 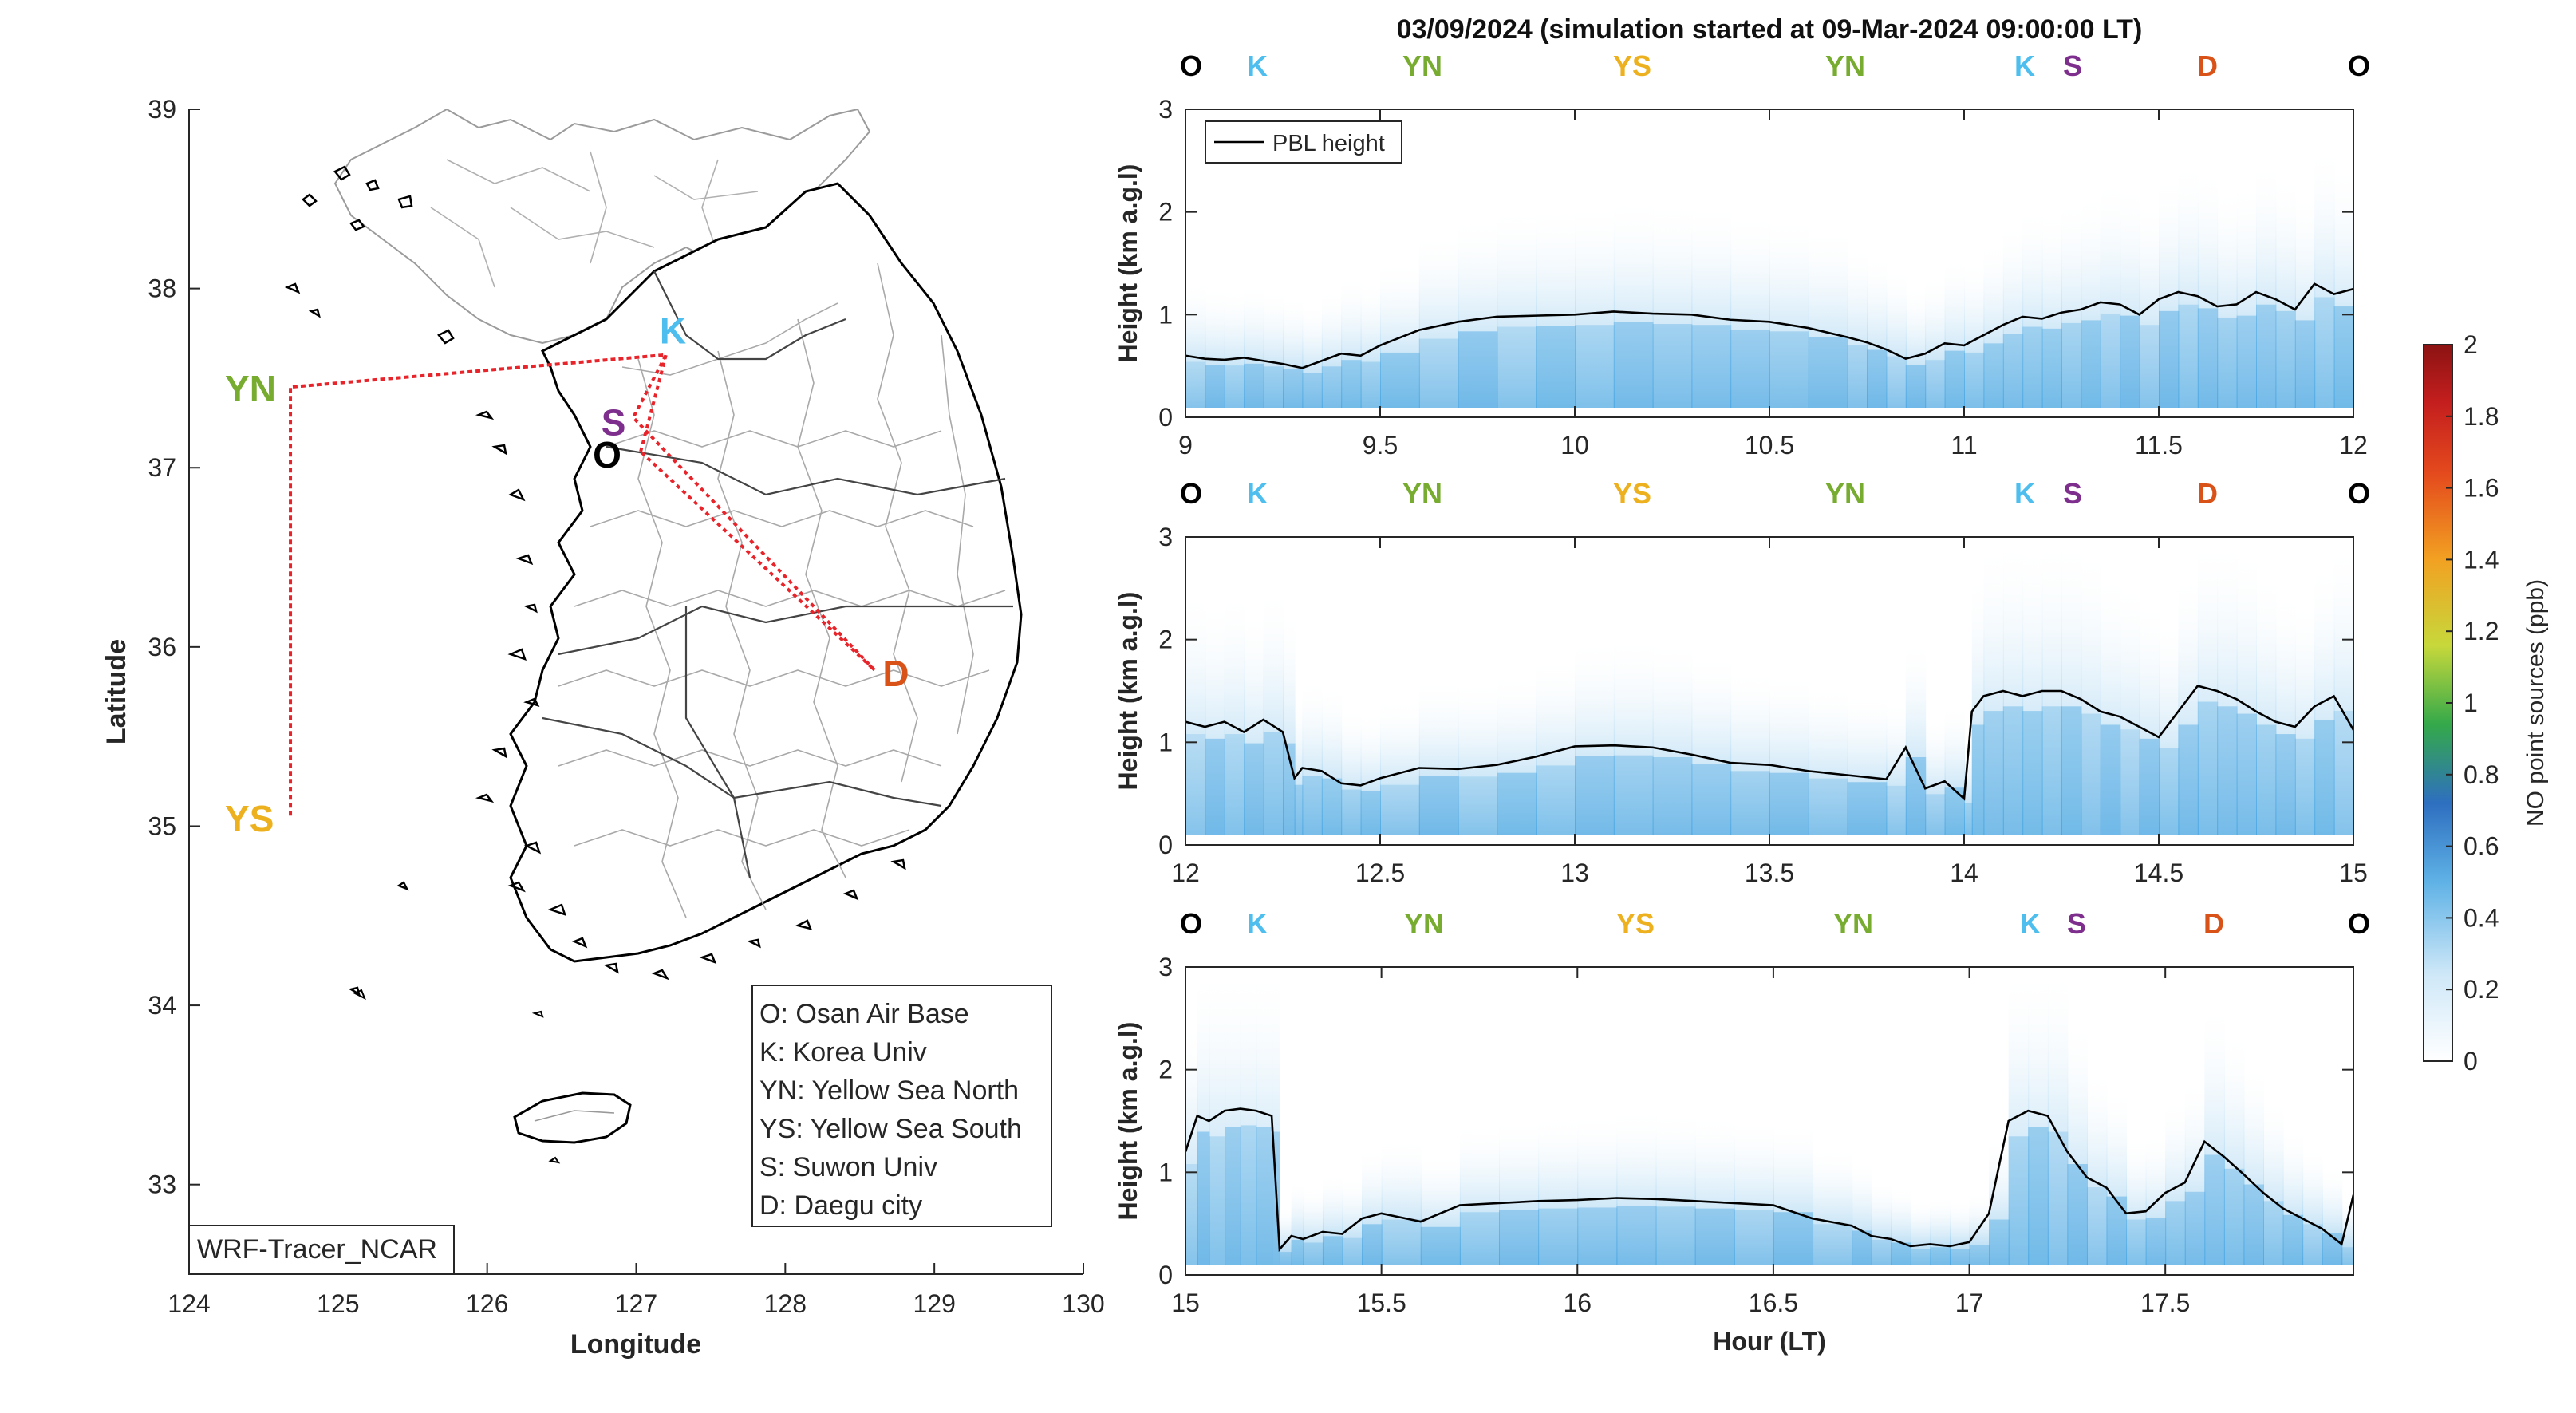 I want to click on site-label-o: O, so click(x=607, y=455).